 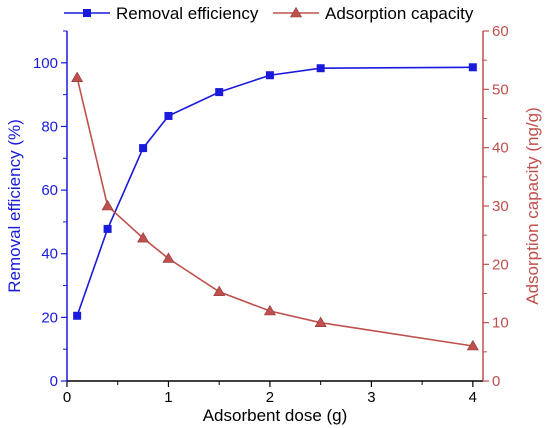 I want to click on right-axis-title: Adsorption capacity (ng/g), so click(x=532, y=206).